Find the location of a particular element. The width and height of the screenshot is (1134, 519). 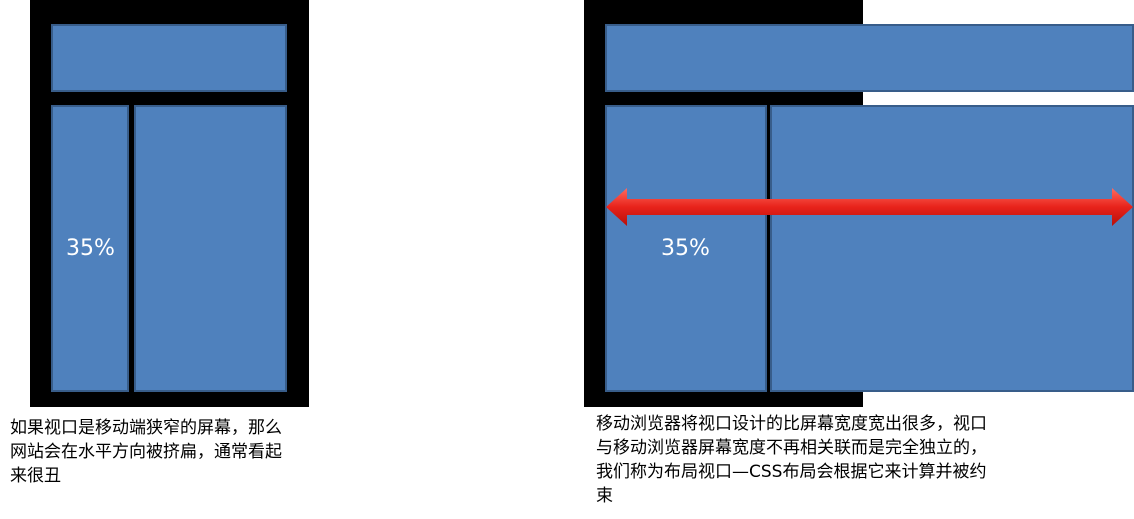

left-main-column is located at coordinates (210, 248).